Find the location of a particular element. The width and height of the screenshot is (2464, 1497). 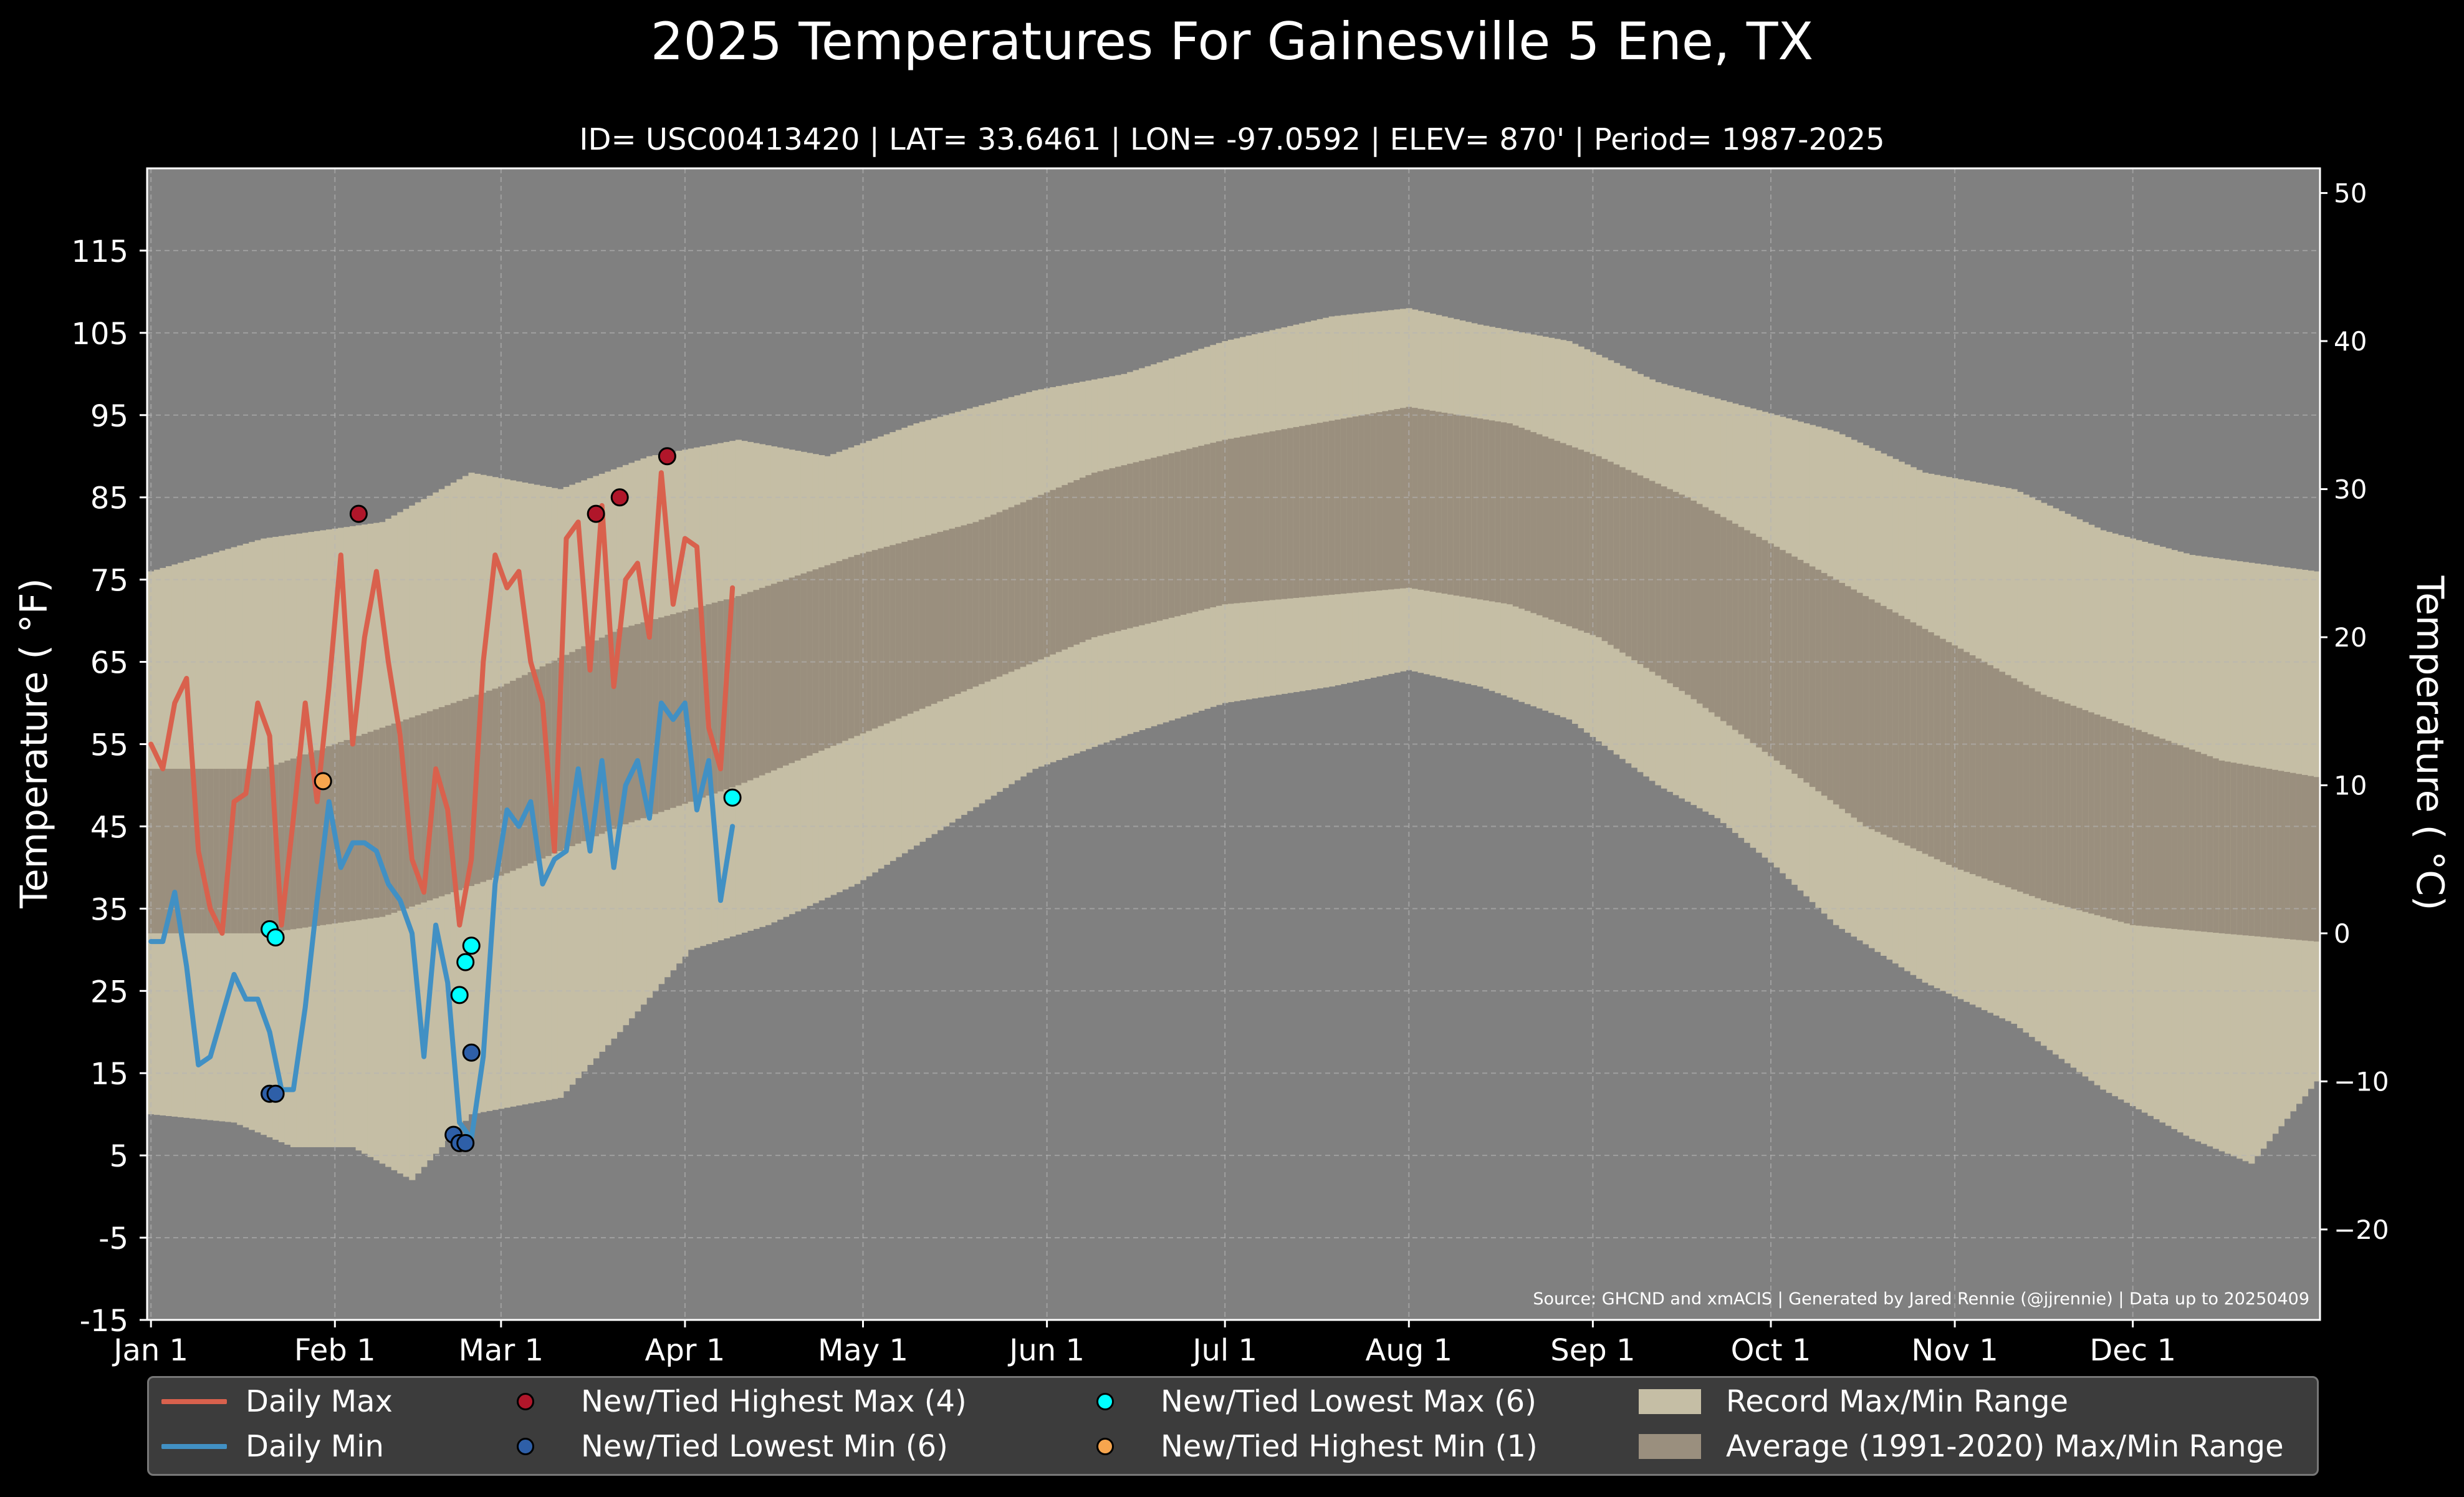

y-tick-label-left: 75 is located at coordinates (109, 581).